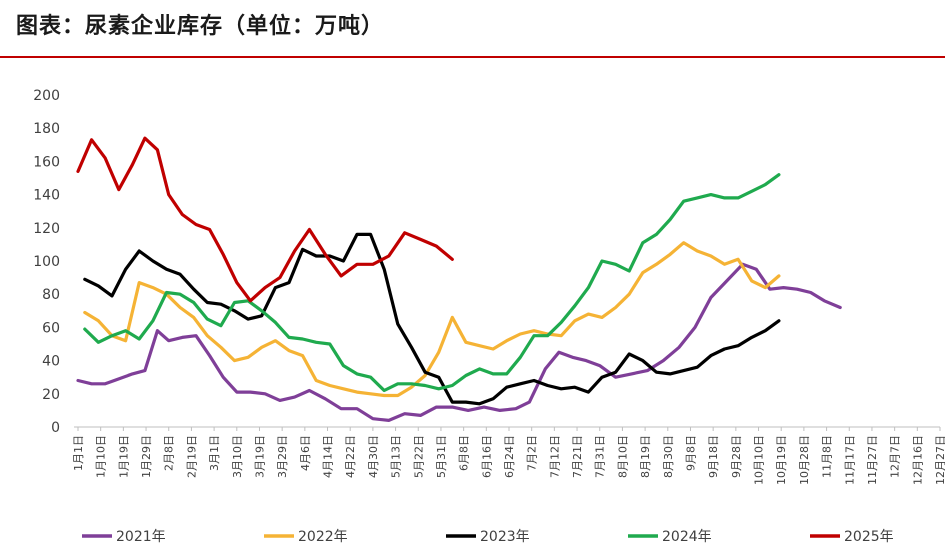  Describe the element at coordinates (645, 456) in the screenshot. I see `x-tick-label: 8月19日` at that location.